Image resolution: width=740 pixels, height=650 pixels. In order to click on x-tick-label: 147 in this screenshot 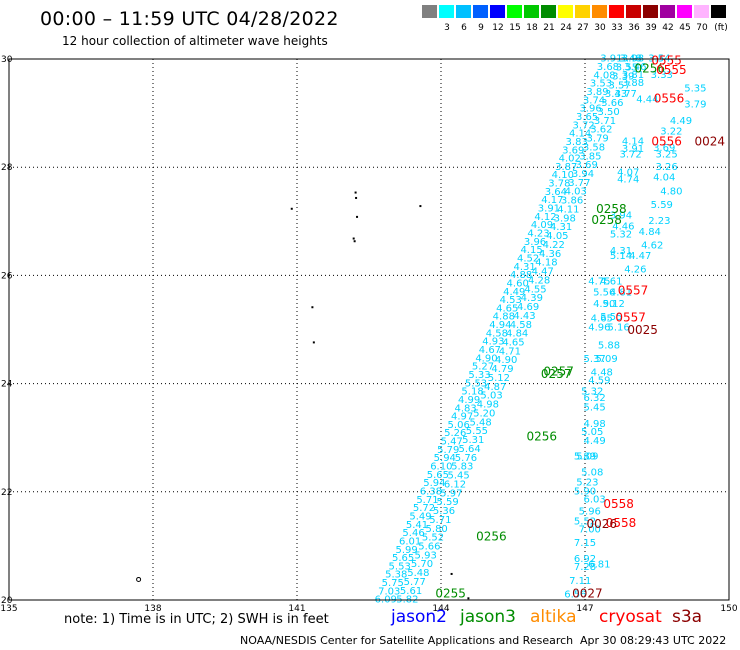, I will do `click(584, 609)`.